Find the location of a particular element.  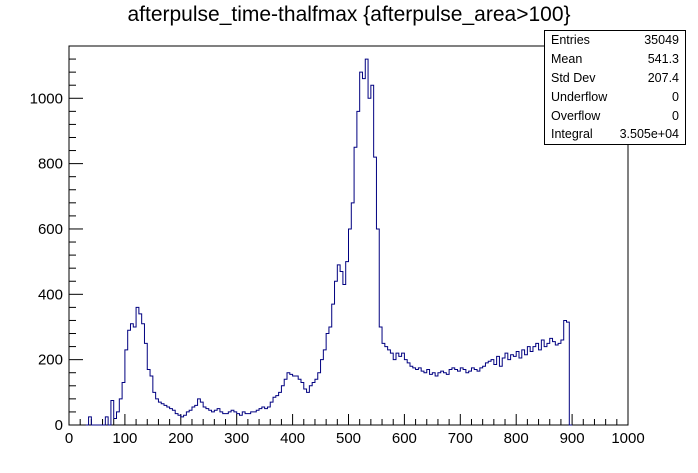

y-tick-label: 400 is located at coordinates (50, 294).